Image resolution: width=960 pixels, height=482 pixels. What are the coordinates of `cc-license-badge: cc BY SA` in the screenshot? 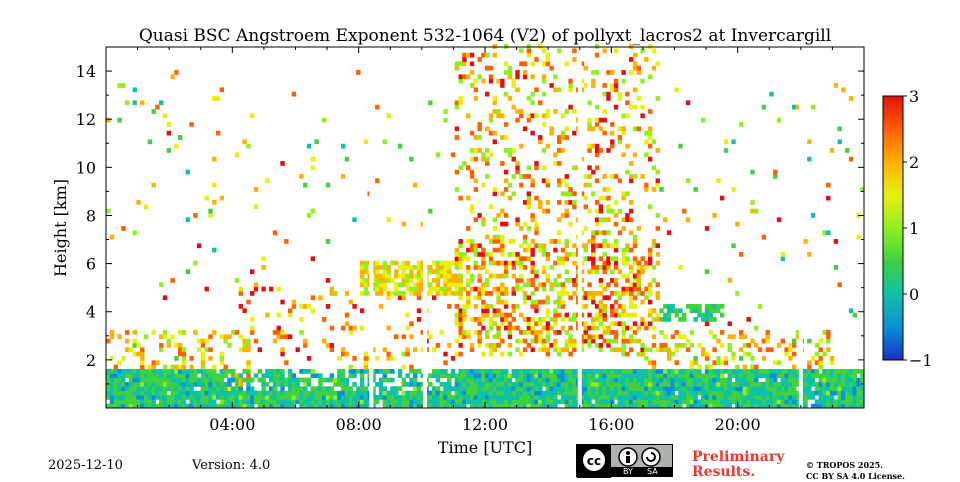 It's located at (624, 461).